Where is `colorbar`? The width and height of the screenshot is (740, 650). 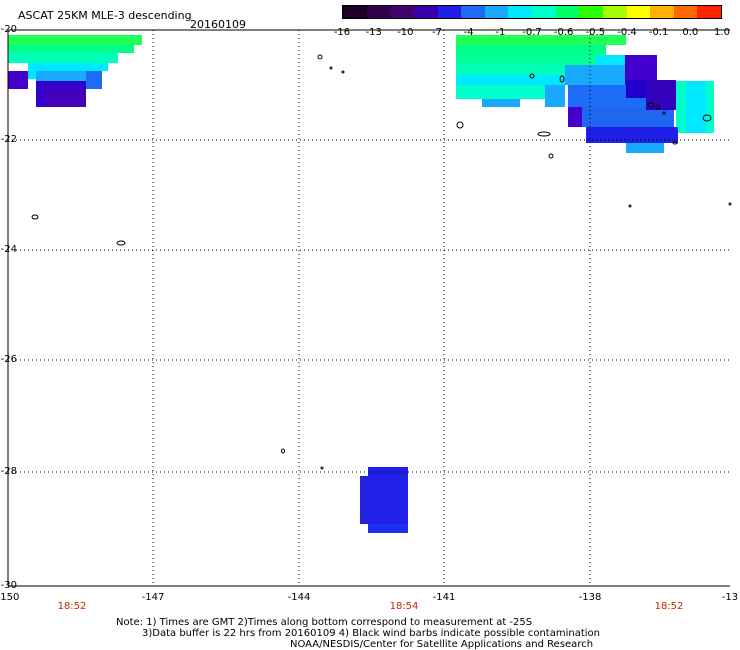 colorbar is located at coordinates (532, 12).